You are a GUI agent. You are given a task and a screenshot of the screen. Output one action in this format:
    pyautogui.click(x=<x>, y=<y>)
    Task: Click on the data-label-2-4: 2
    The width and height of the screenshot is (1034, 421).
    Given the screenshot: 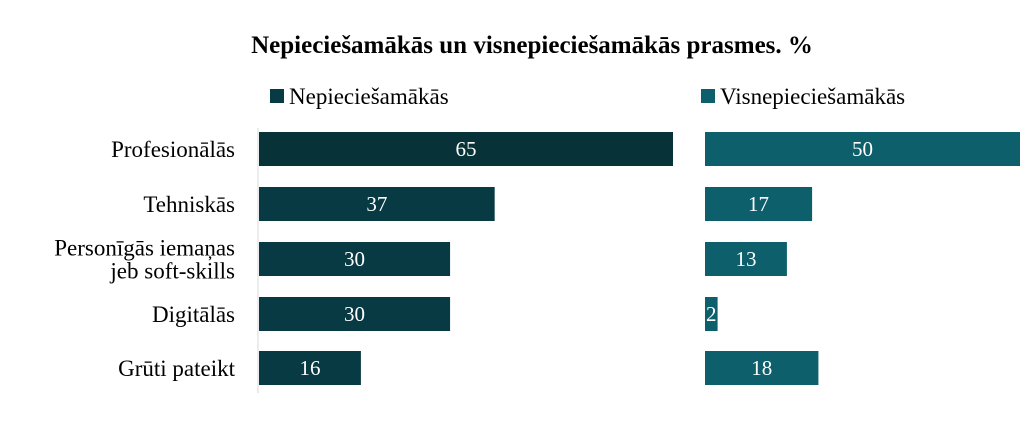 What is the action you would take?
    pyautogui.click(x=711, y=314)
    